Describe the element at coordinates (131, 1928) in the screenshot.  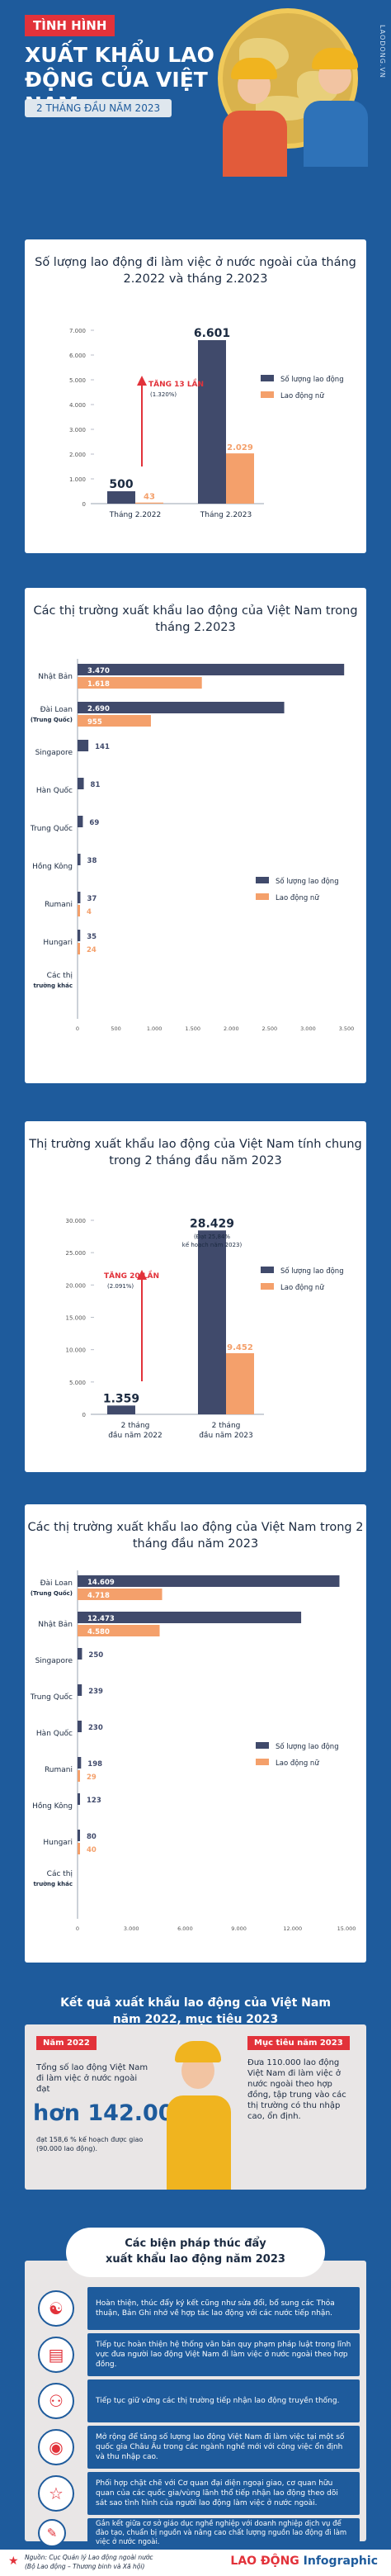
I see `x-tick-label: 3.000` at that location.